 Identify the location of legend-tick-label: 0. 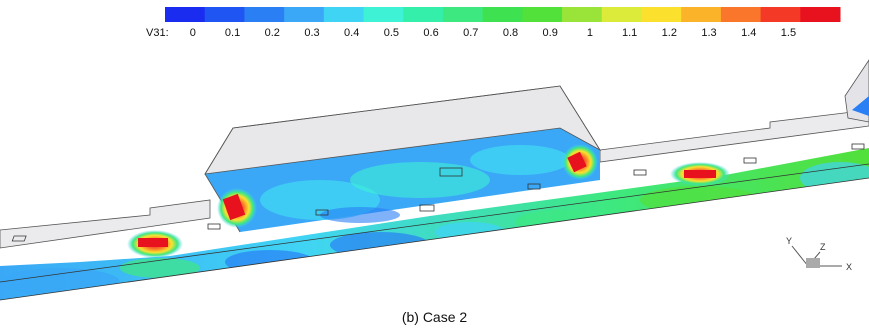
(192, 33).